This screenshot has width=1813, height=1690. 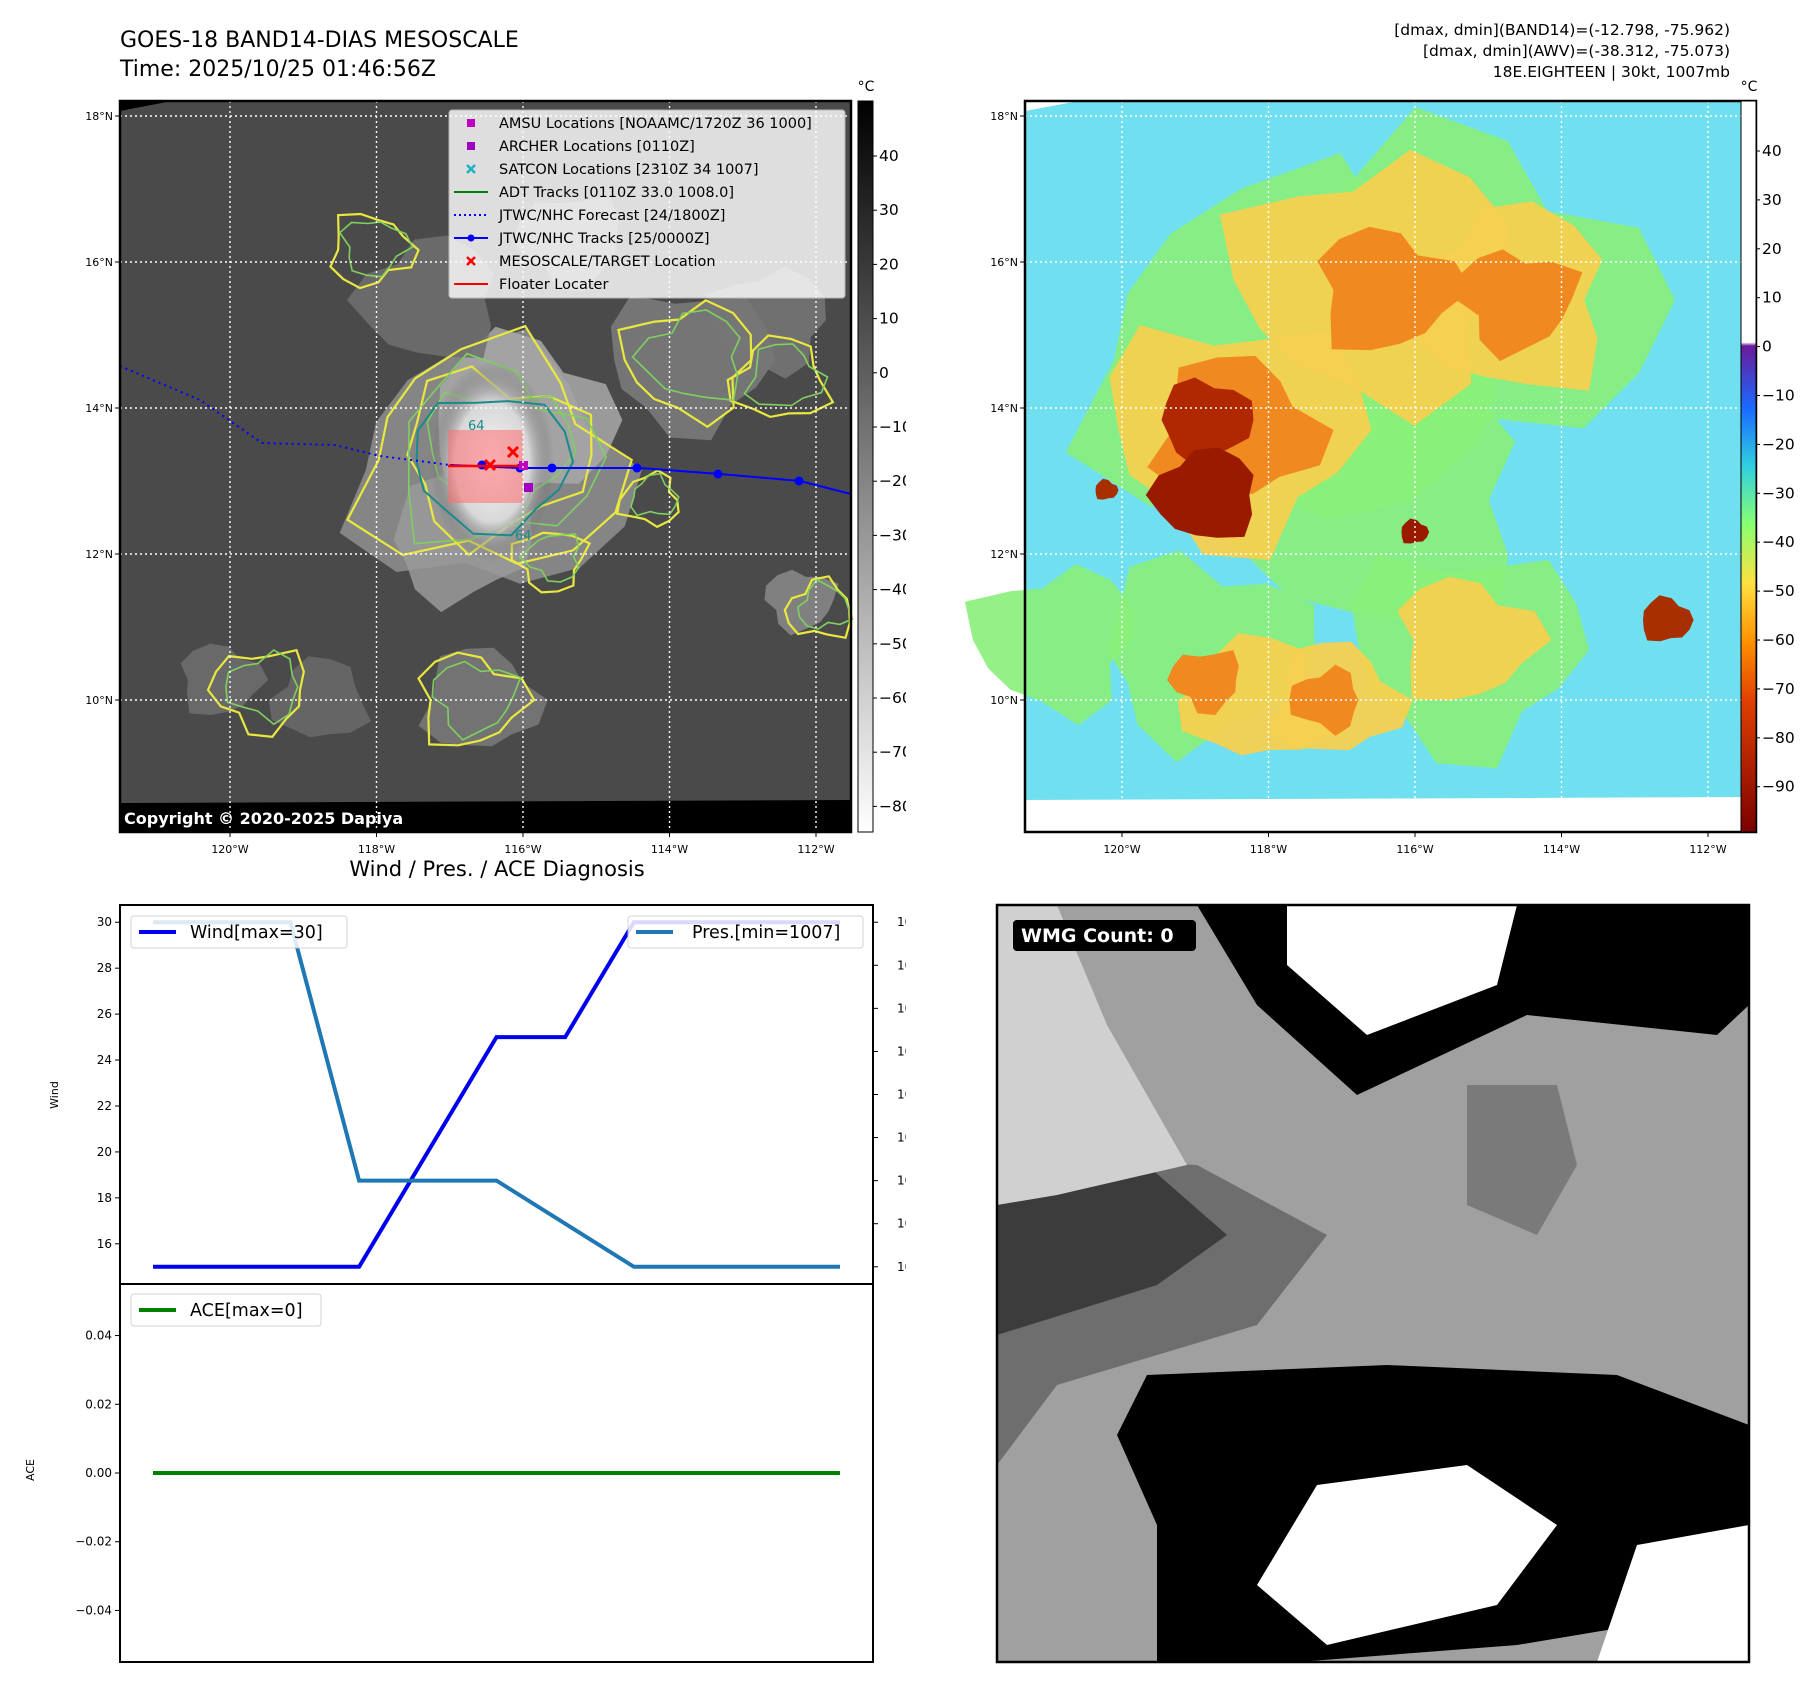 I want to click on awv-colorbar-tick-label: −20, so click(x=1778, y=444).